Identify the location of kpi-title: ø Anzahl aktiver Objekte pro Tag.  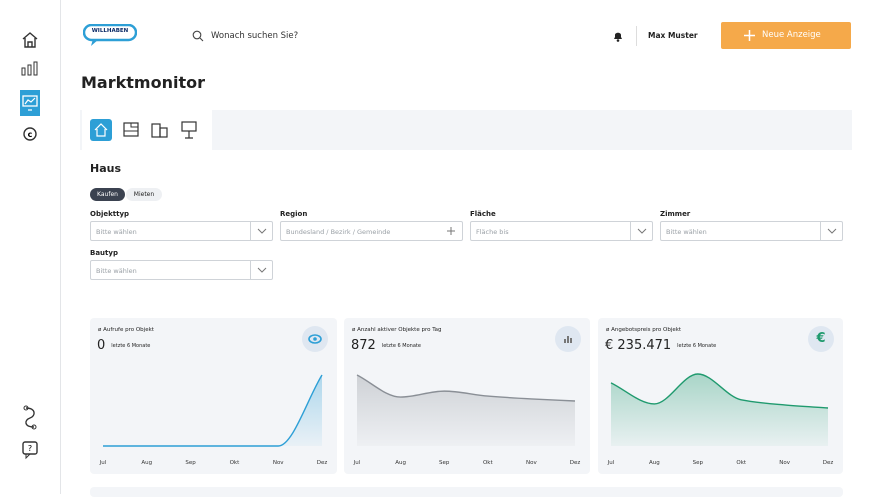
(397, 330).